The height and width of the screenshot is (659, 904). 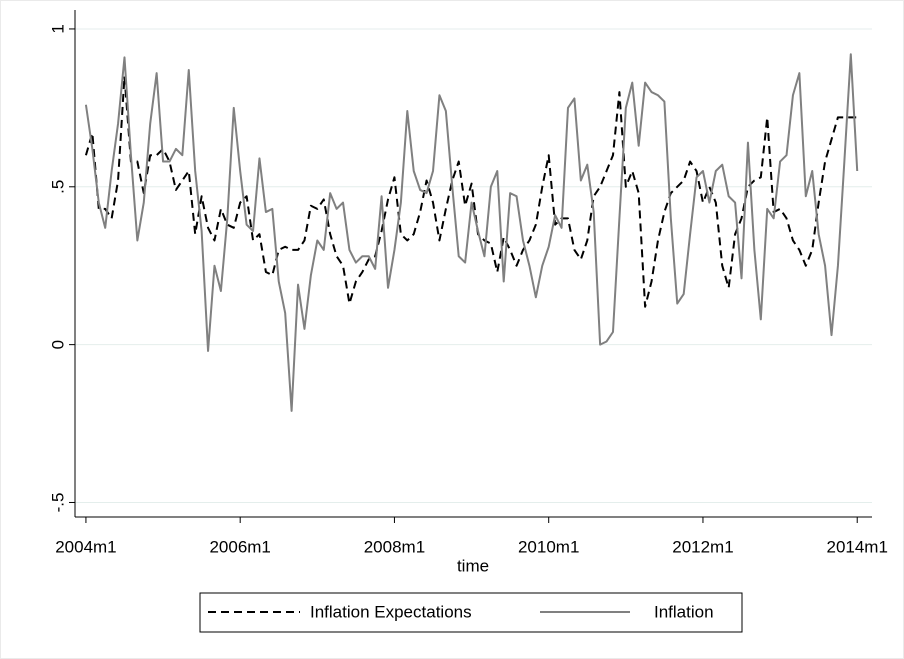 I want to click on x-axis-title: time, so click(x=473, y=565).